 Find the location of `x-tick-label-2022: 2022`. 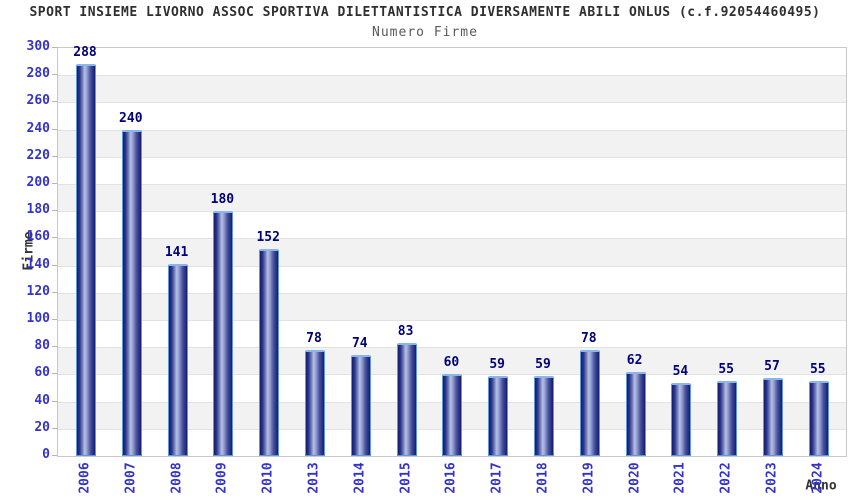

x-tick-label-2022: 2022 is located at coordinates (726, 478).